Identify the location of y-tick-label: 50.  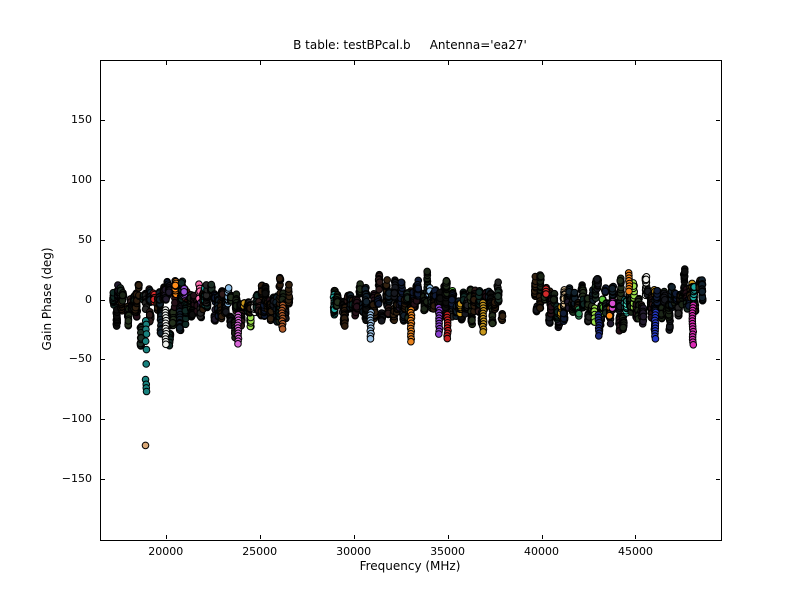
(85, 239).